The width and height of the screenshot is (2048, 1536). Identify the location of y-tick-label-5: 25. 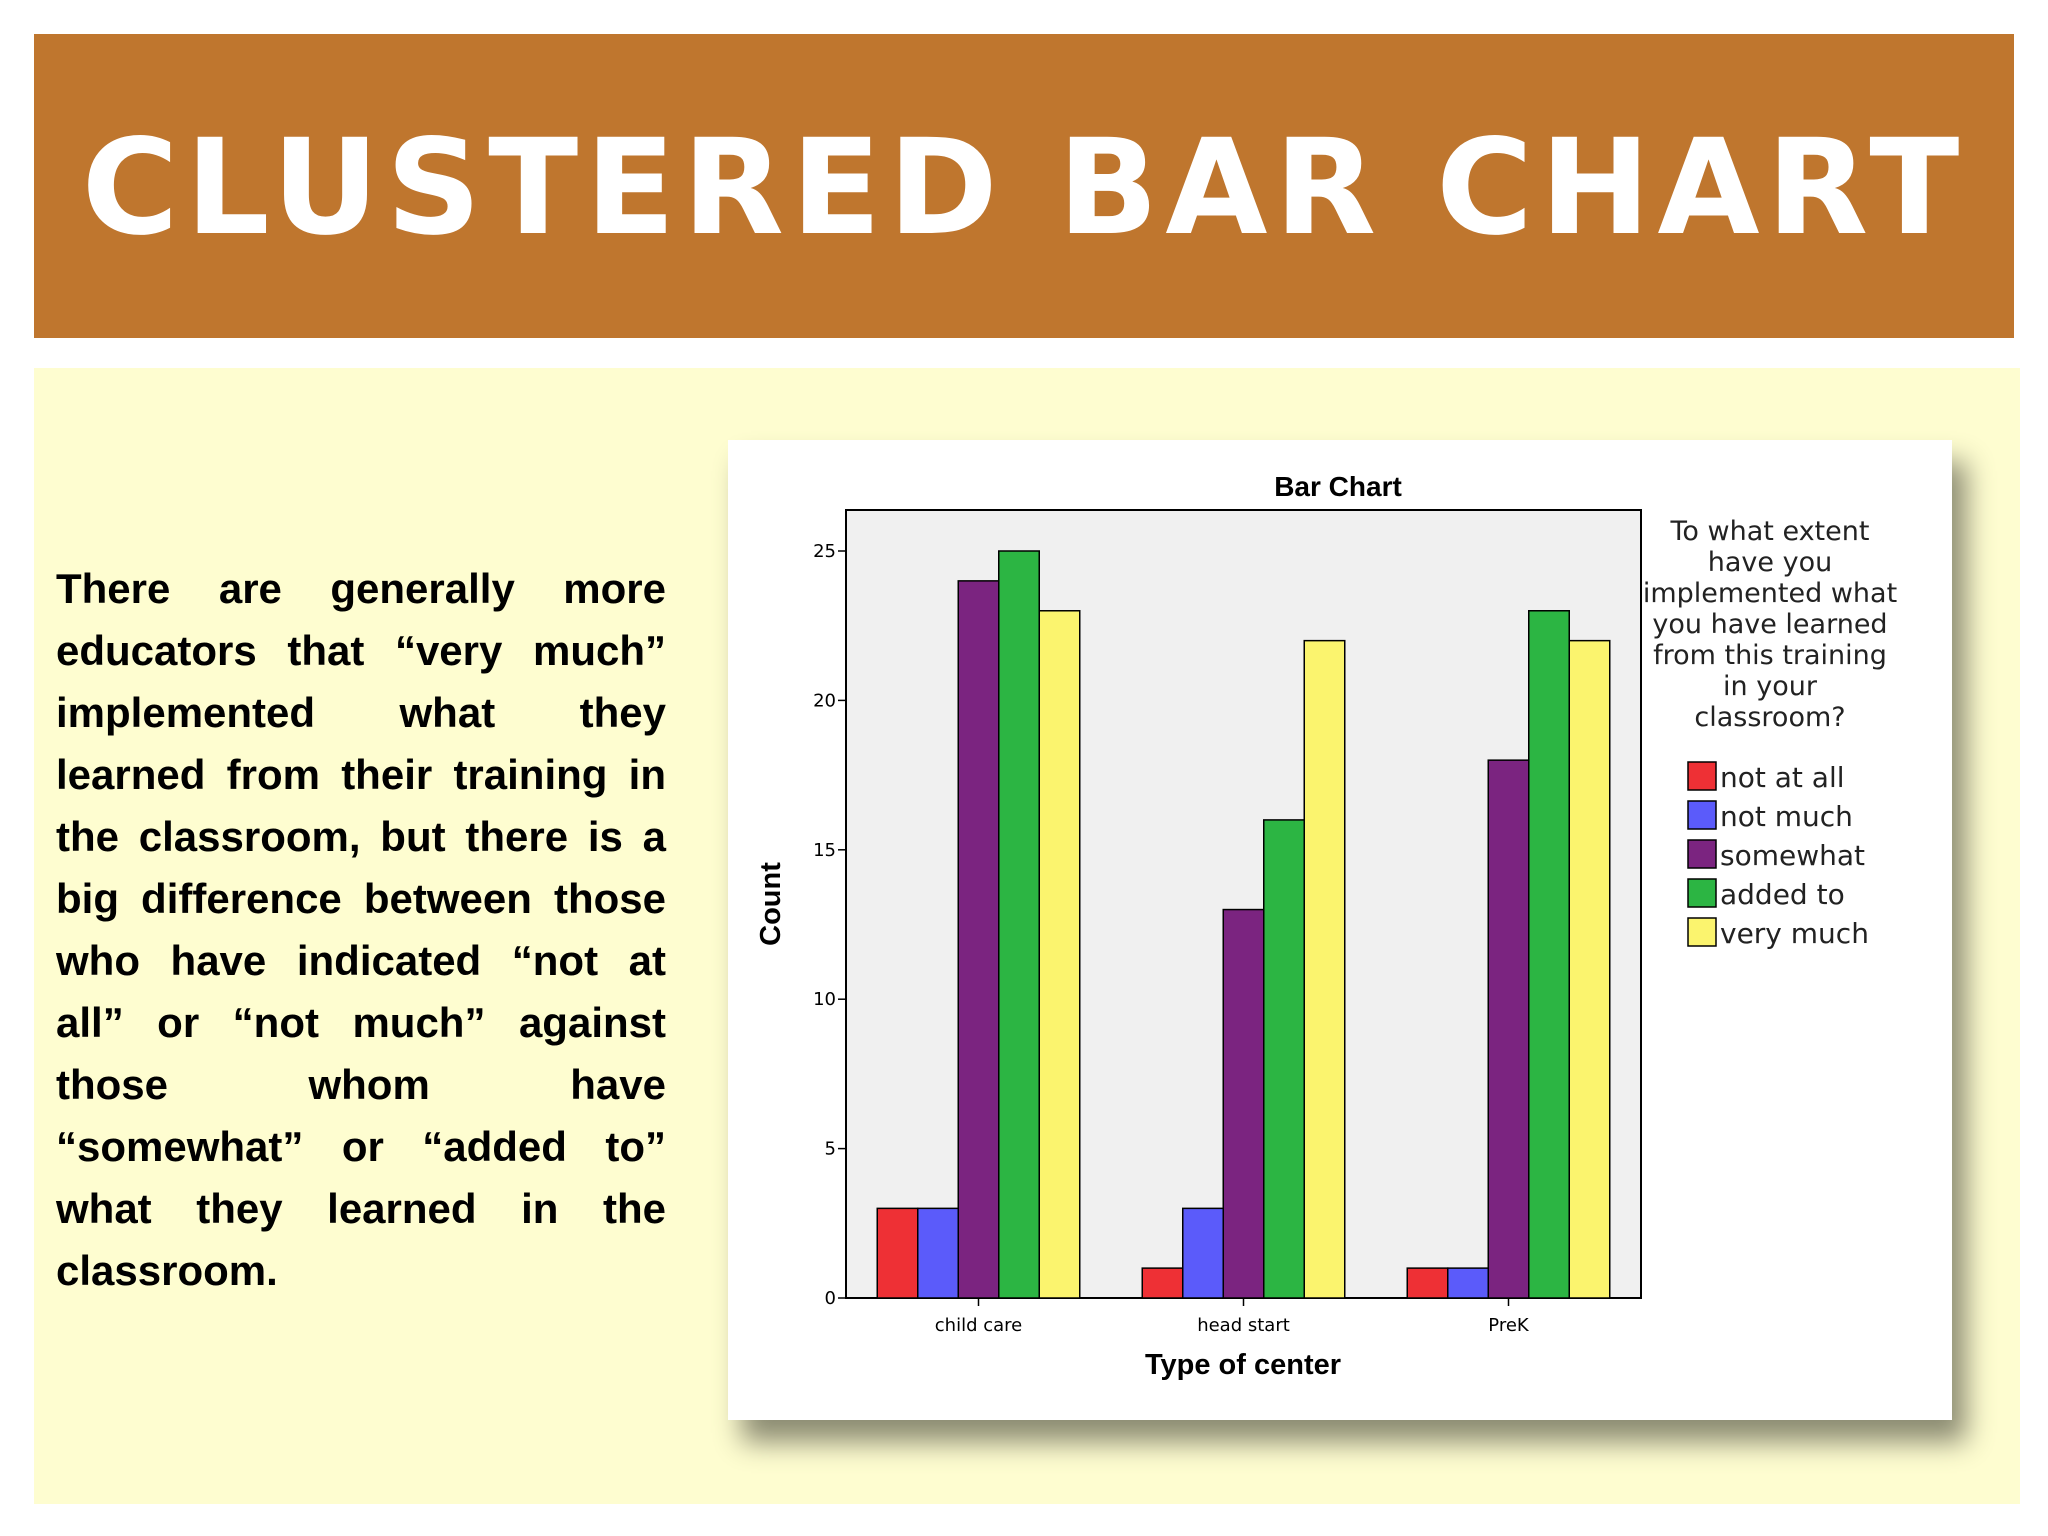
(824, 551).